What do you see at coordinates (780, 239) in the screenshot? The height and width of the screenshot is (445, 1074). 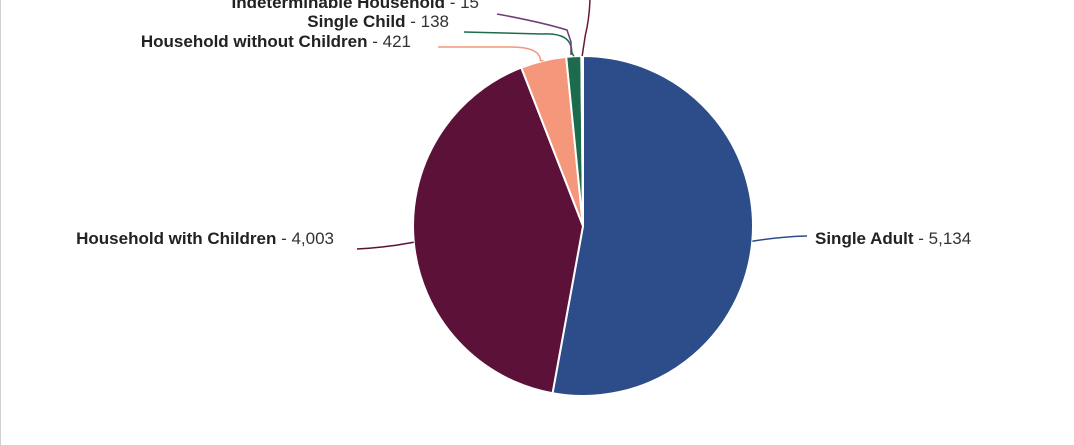 I see `connector-single-adult` at bounding box center [780, 239].